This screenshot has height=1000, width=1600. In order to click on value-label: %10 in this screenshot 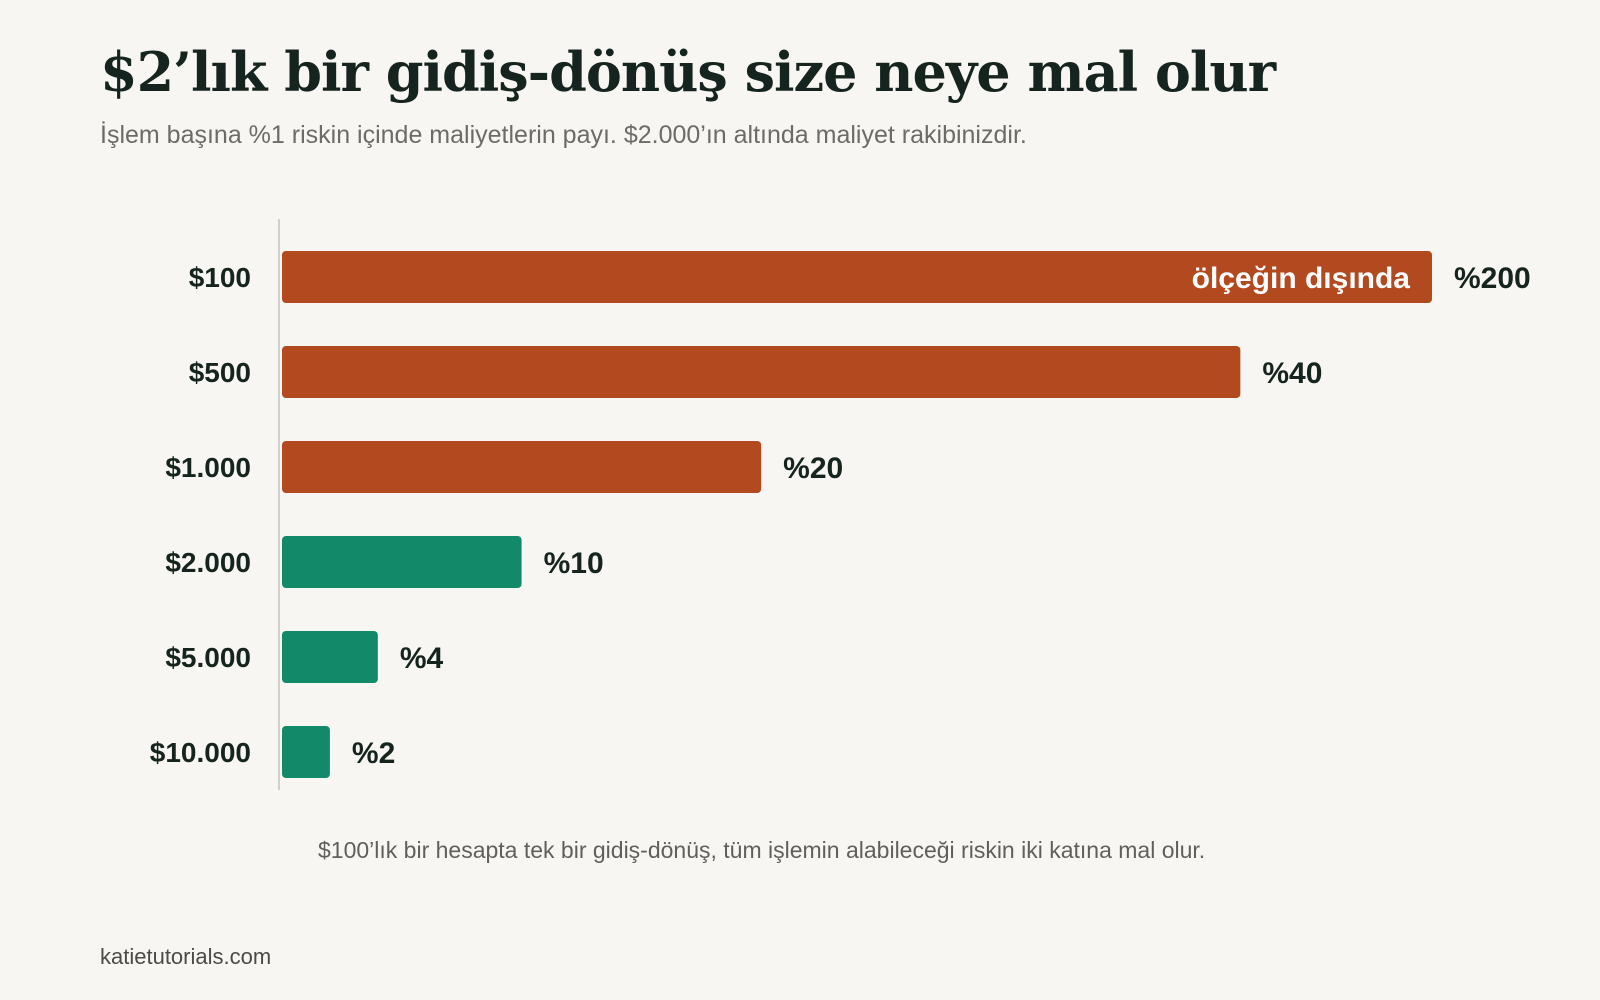, I will do `click(574, 563)`.